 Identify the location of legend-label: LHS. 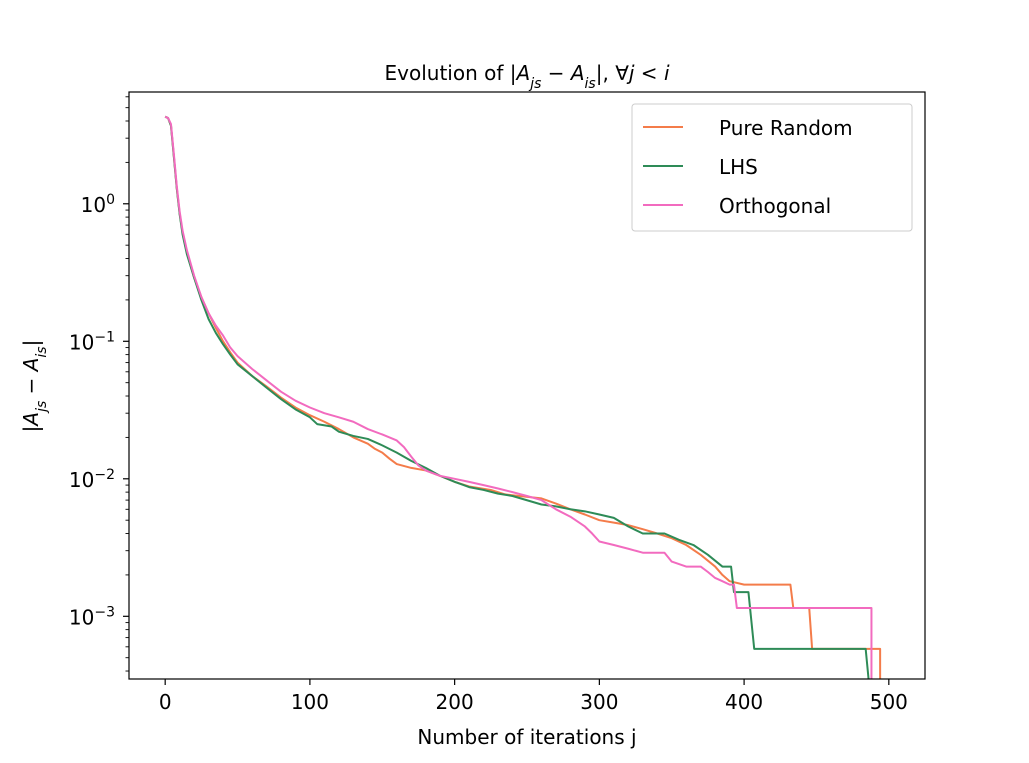
(738, 167).